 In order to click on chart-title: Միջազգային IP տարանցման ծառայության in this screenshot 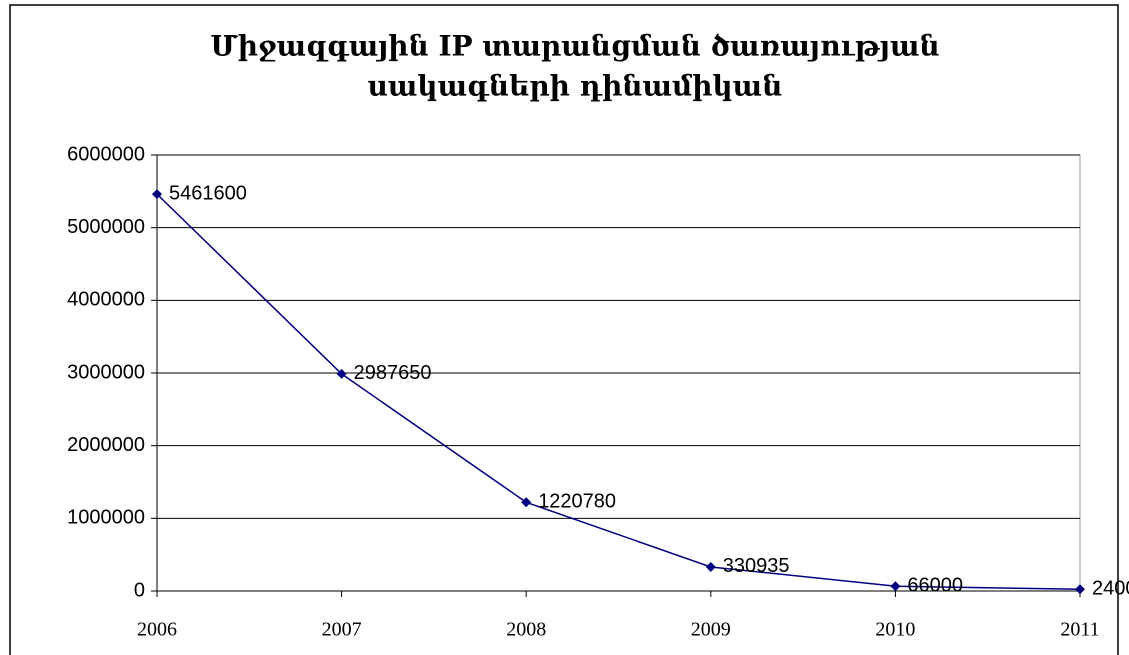, I will do `click(574, 46)`.